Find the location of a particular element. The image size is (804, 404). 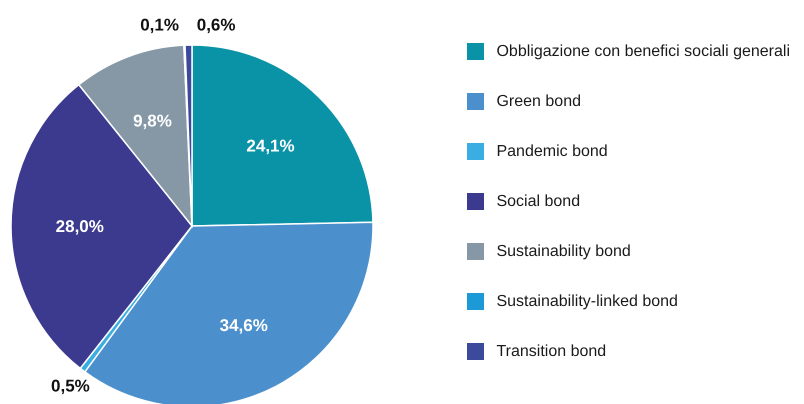

legend-label: Social bond is located at coordinates (538, 201).